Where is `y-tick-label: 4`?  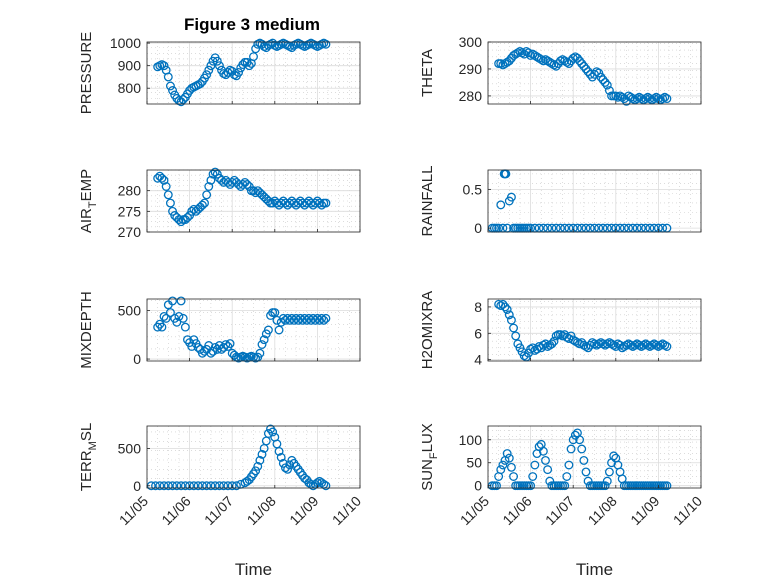
y-tick-label: 4 is located at coordinates (478, 360).